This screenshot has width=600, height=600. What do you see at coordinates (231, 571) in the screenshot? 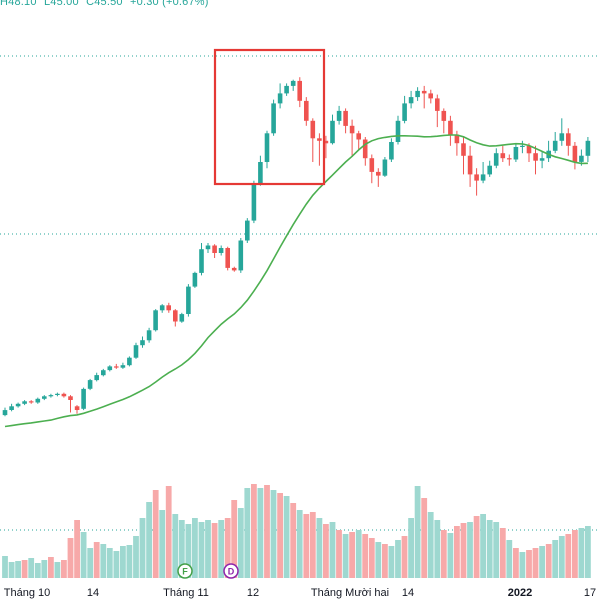
I see `event-marker: D` at bounding box center [231, 571].